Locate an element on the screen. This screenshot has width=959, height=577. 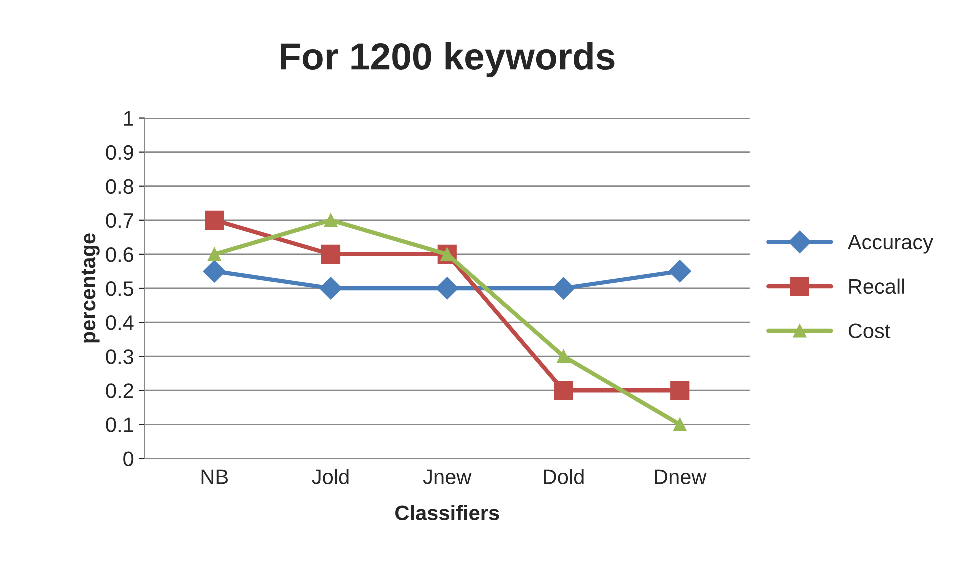
y-tick-label: 0.5 is located at coordinates (120, 289).